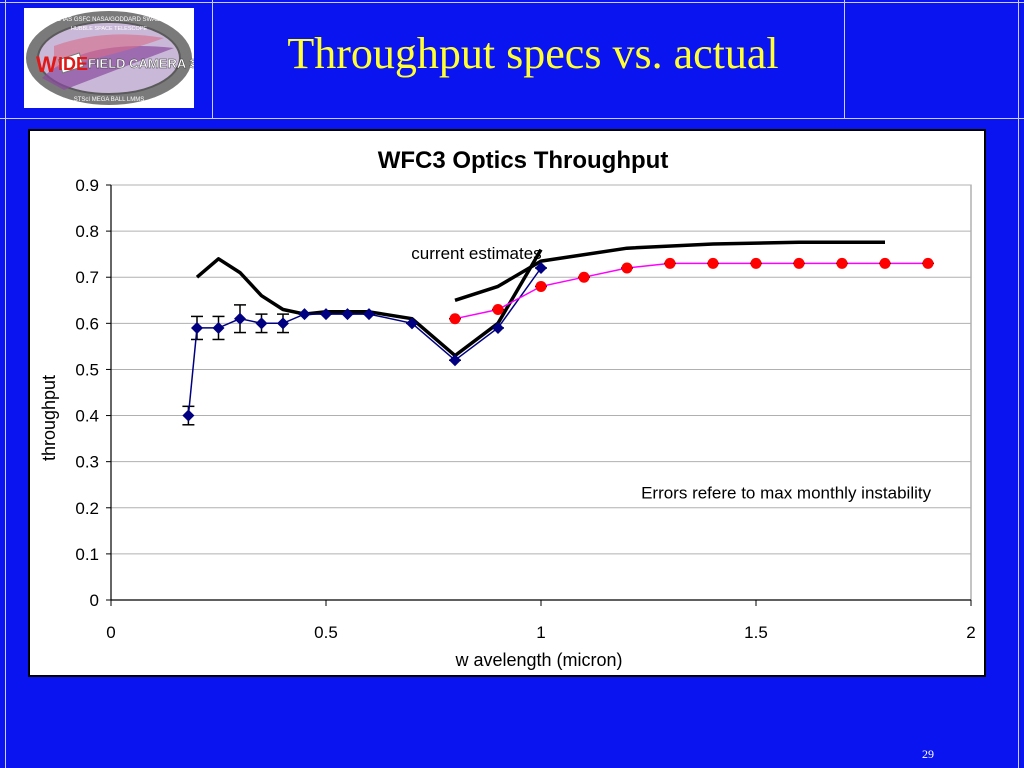 This screenshot has height=768, width=1024. I want to click on annotation-1: Errors refere to max monthly instability, so click(786, 493).